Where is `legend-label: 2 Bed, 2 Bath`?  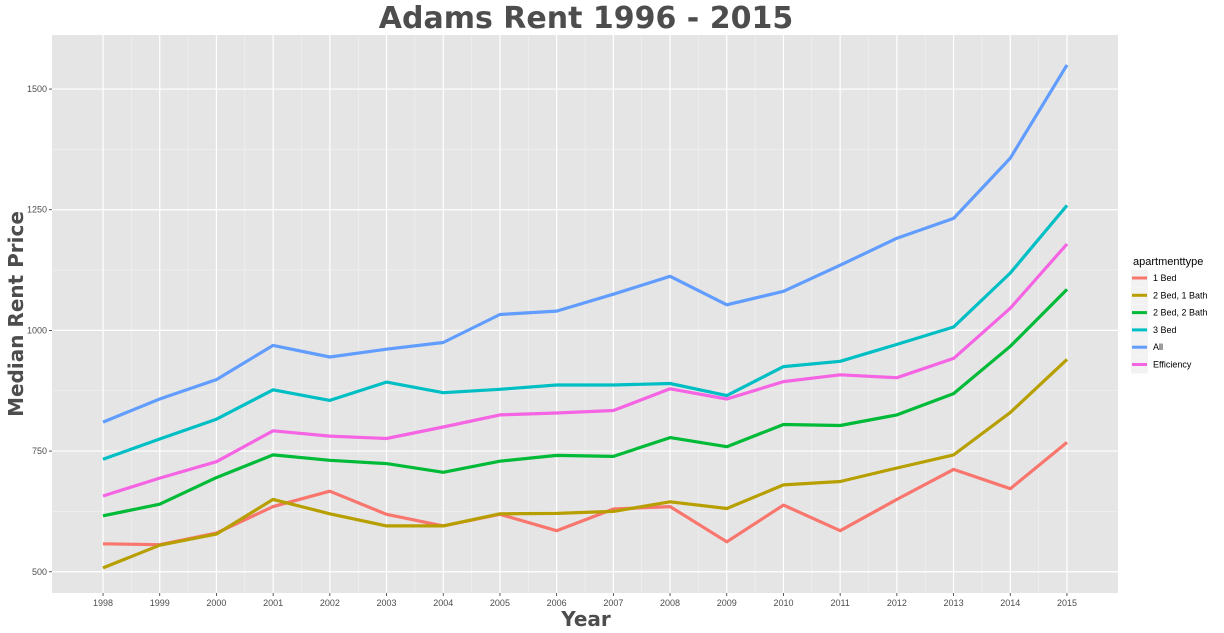 legend-label: 2 Bed, 2 Bath is located at coordinates (1180, 313).